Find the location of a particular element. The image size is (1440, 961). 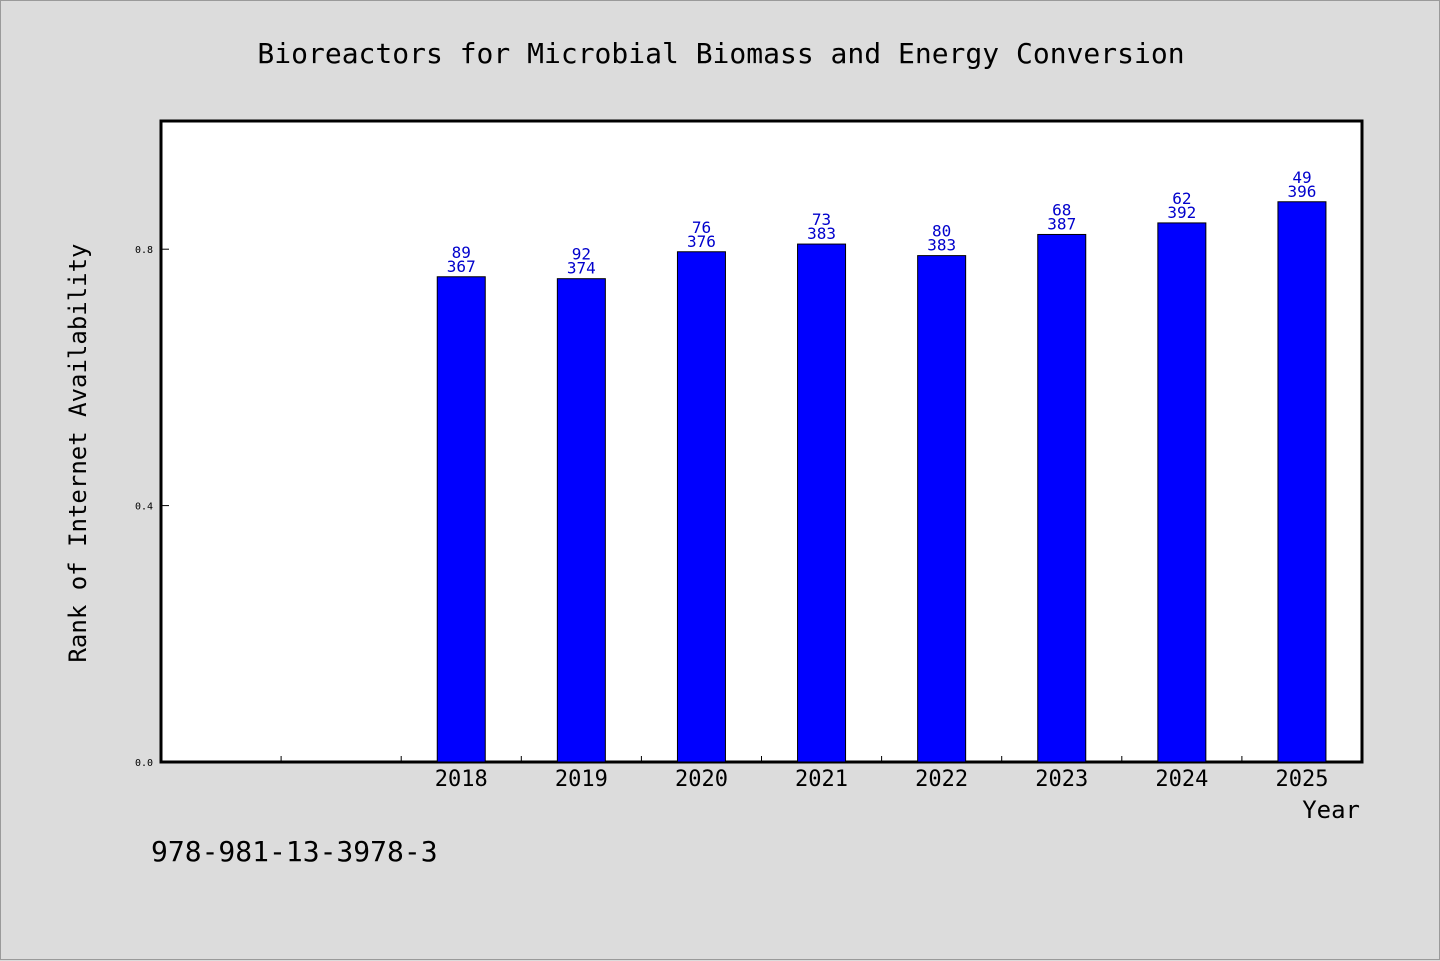

bar-label-top: 89 is located at coordinates (461, 252).